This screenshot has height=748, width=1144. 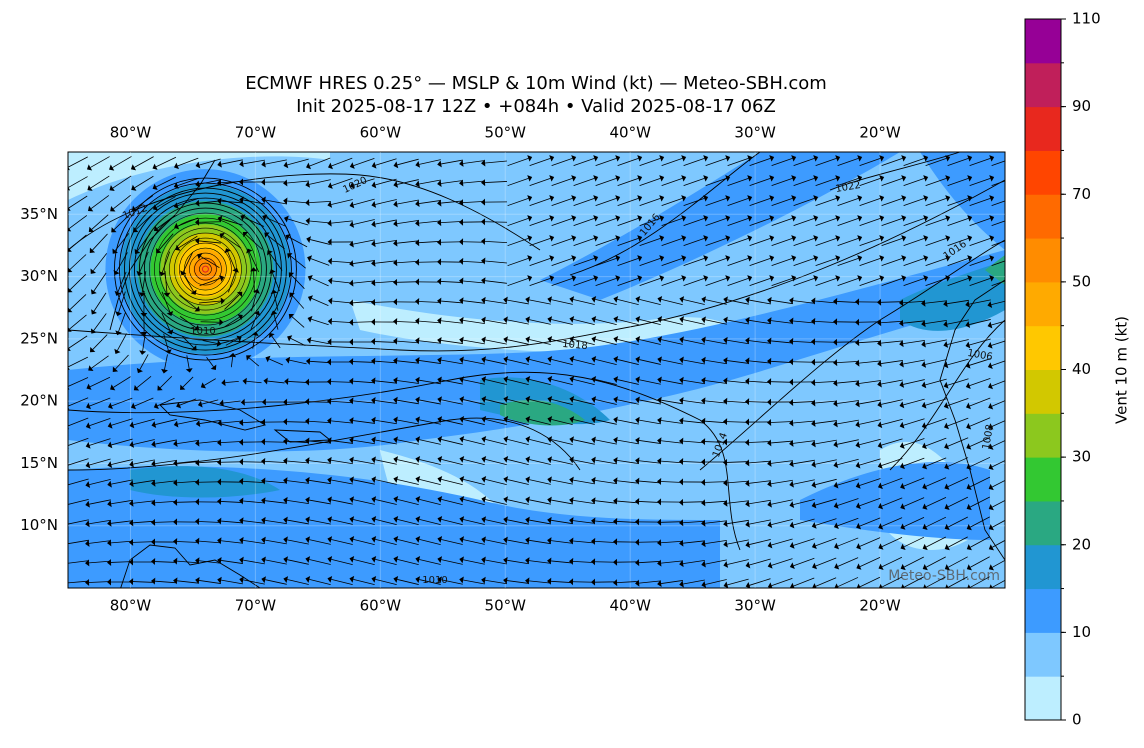 I want to click on lon-label-top: 40°W, so click(x=630, y=133).